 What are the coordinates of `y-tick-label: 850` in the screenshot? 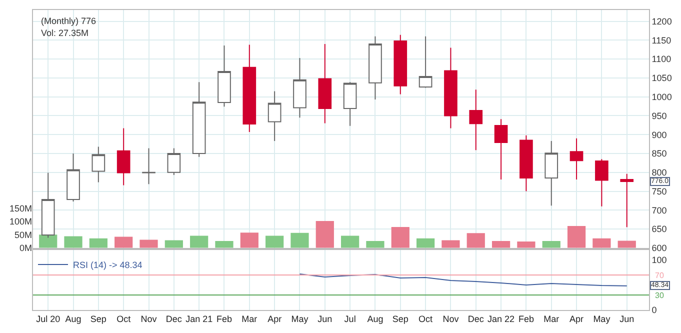 It's located at (659, 153).